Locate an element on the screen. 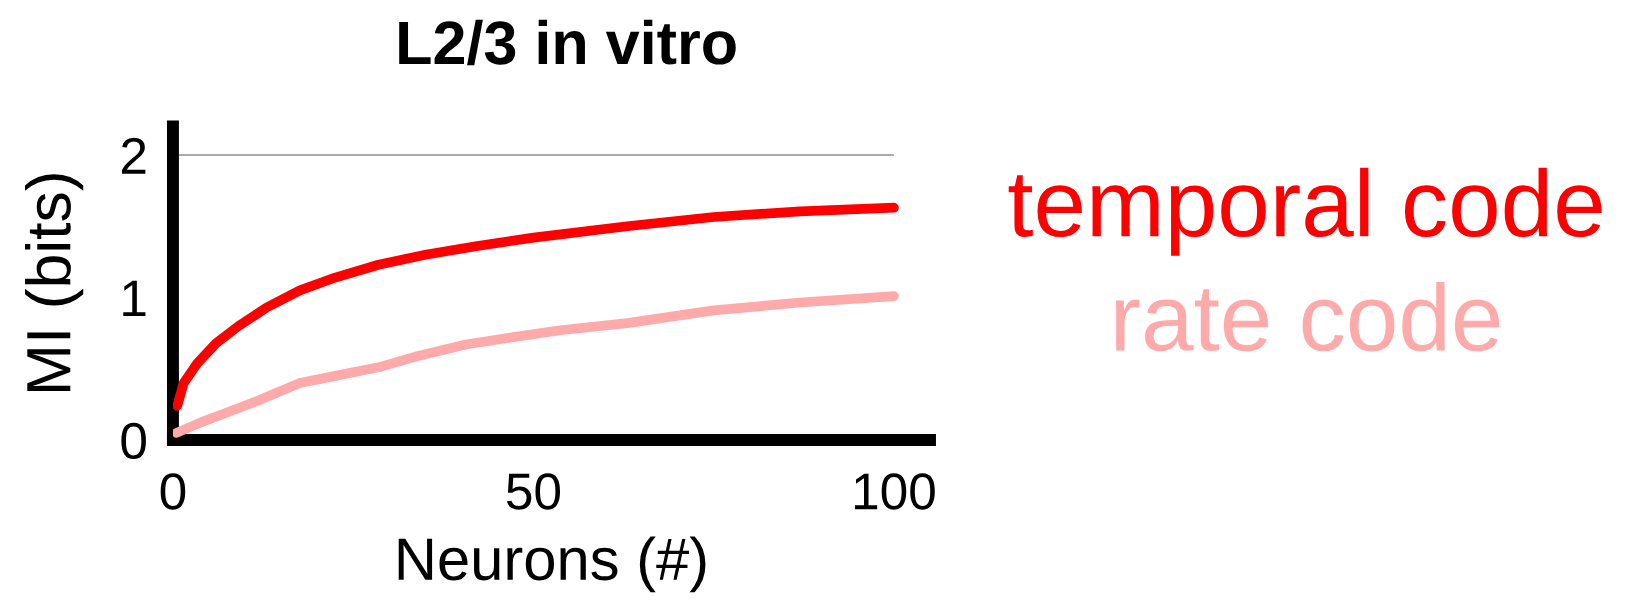  x-tick-label: 0 is located at coordinates (173, 491).